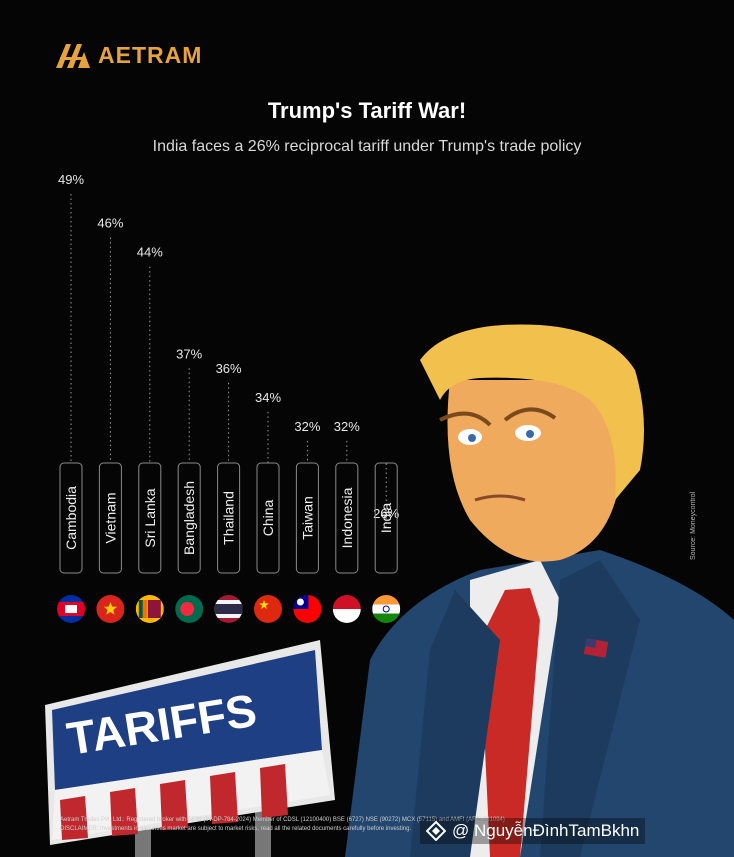 This screenshot has height=857, width=734. Describe the element at coordinates (268, 397) in the screenshot. I see `value-label: 34%` at that location.